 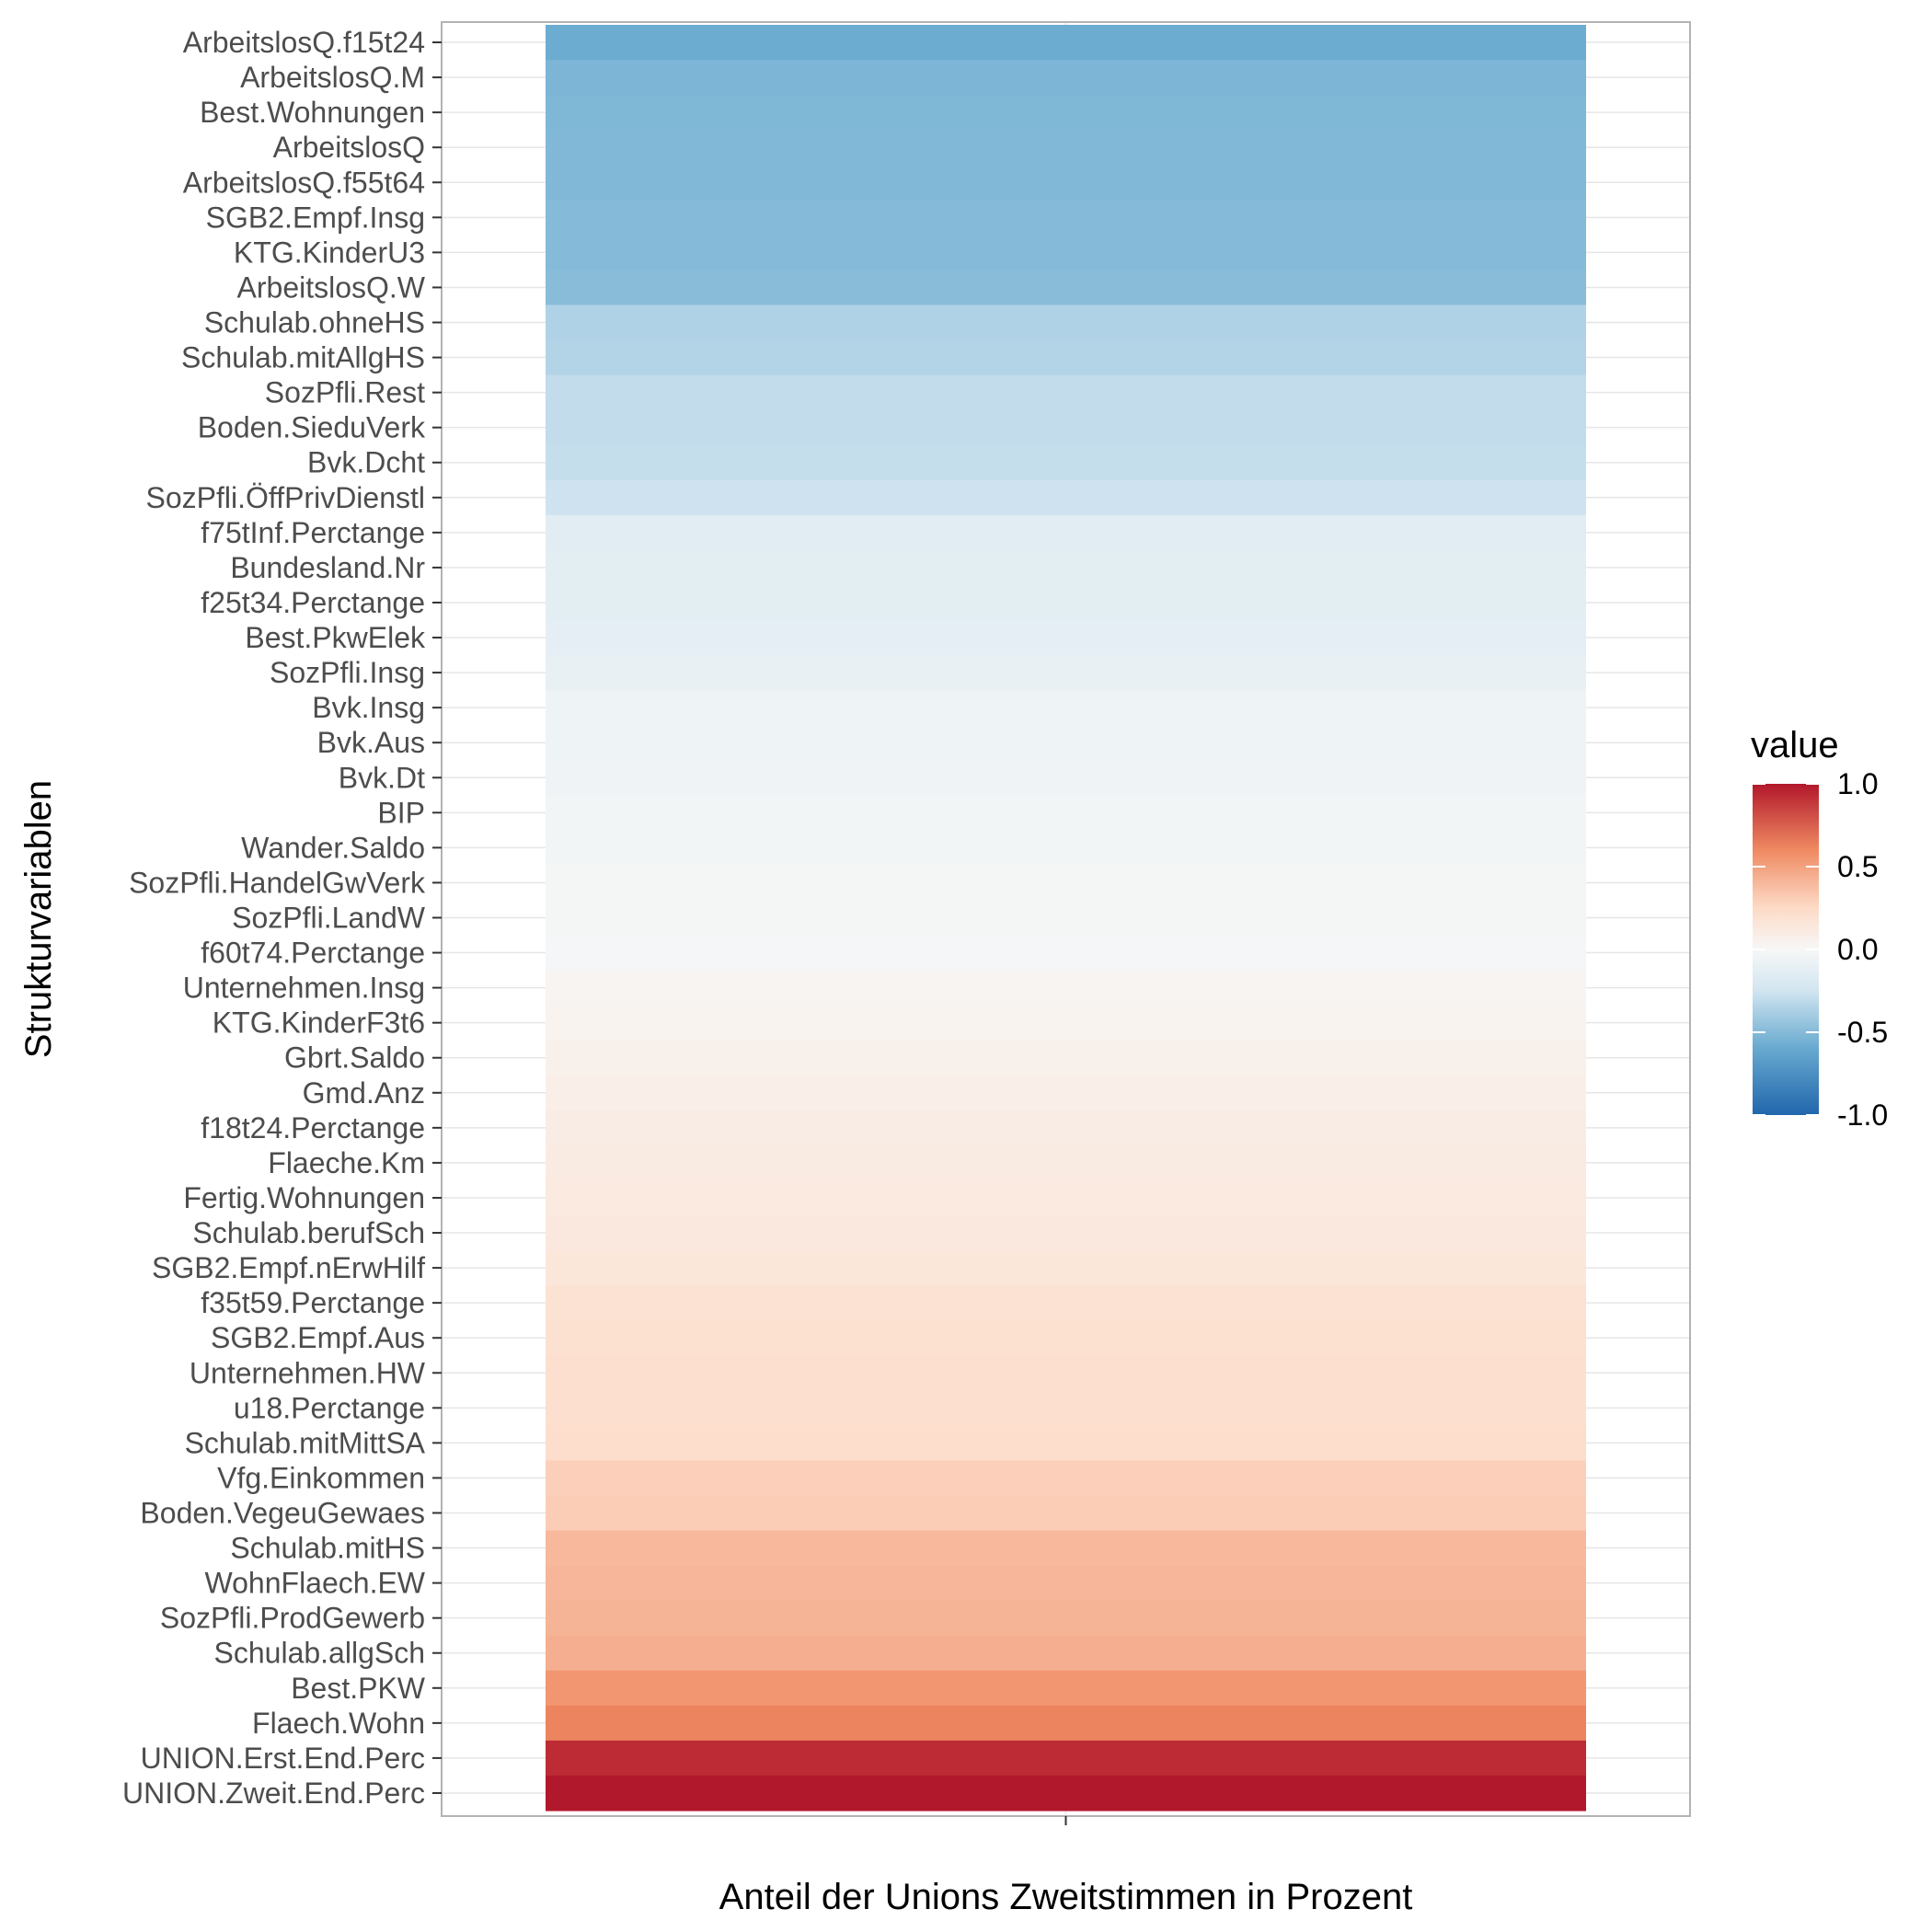 What do you see at coordinates (371, 742) in the screenshot?
I see `y-tick-label: Bvk.Aus` at bounding box center [371, 742].